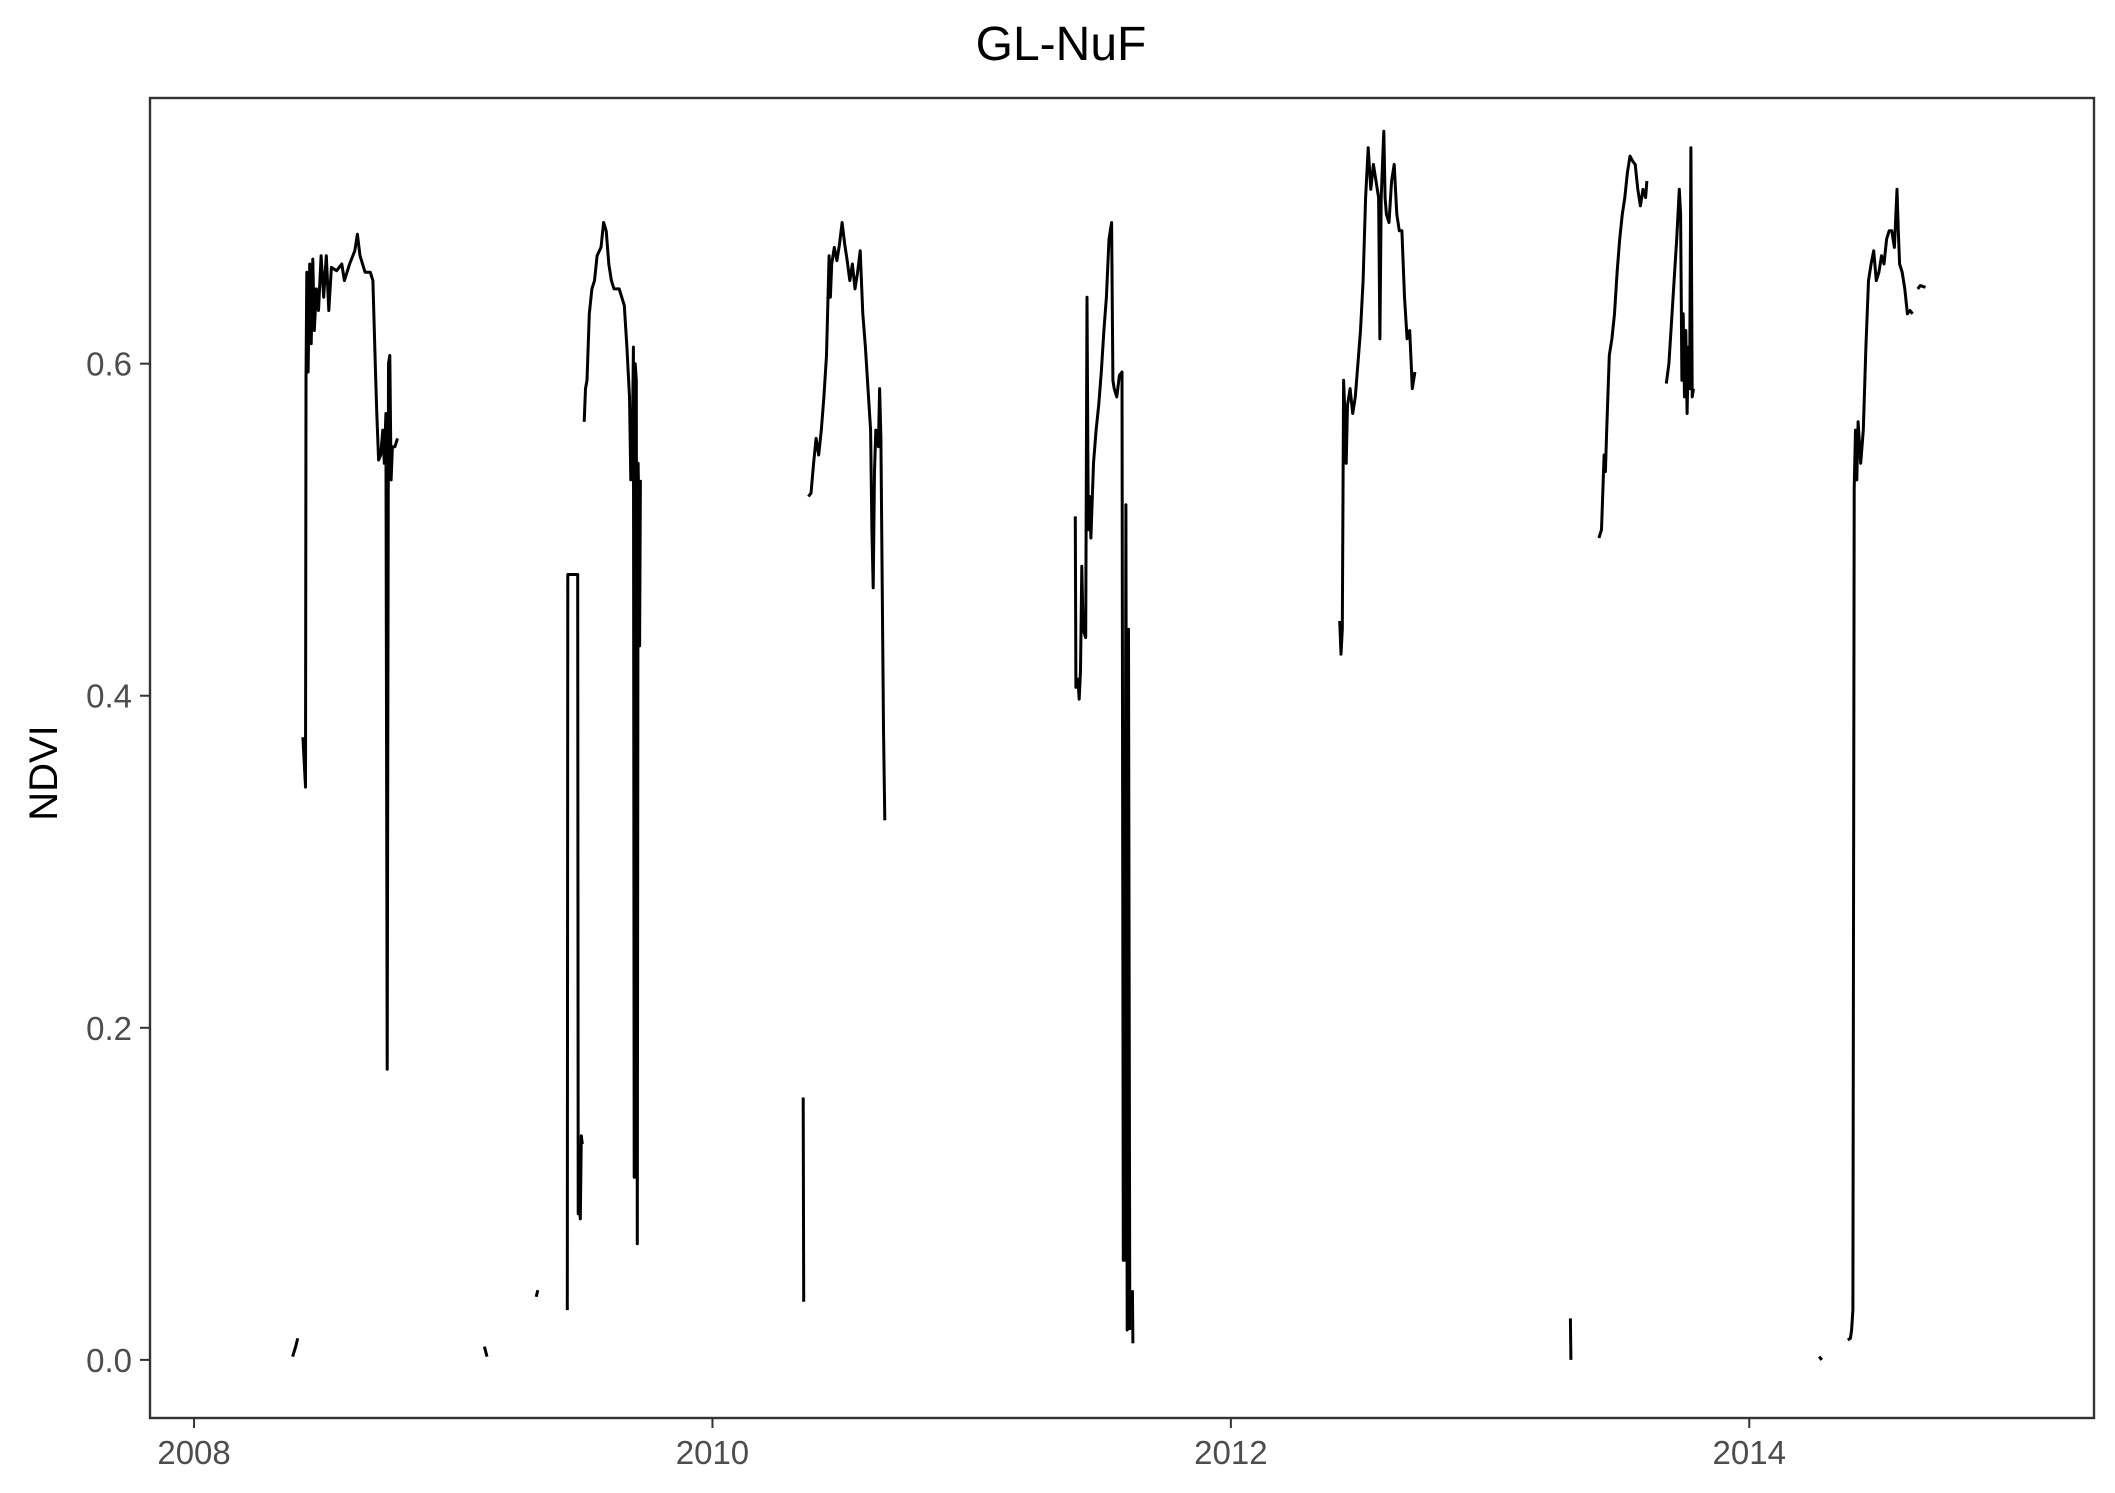  I want to click on x-axis: 2008 2010 2012 2014, so click(971, 1444).